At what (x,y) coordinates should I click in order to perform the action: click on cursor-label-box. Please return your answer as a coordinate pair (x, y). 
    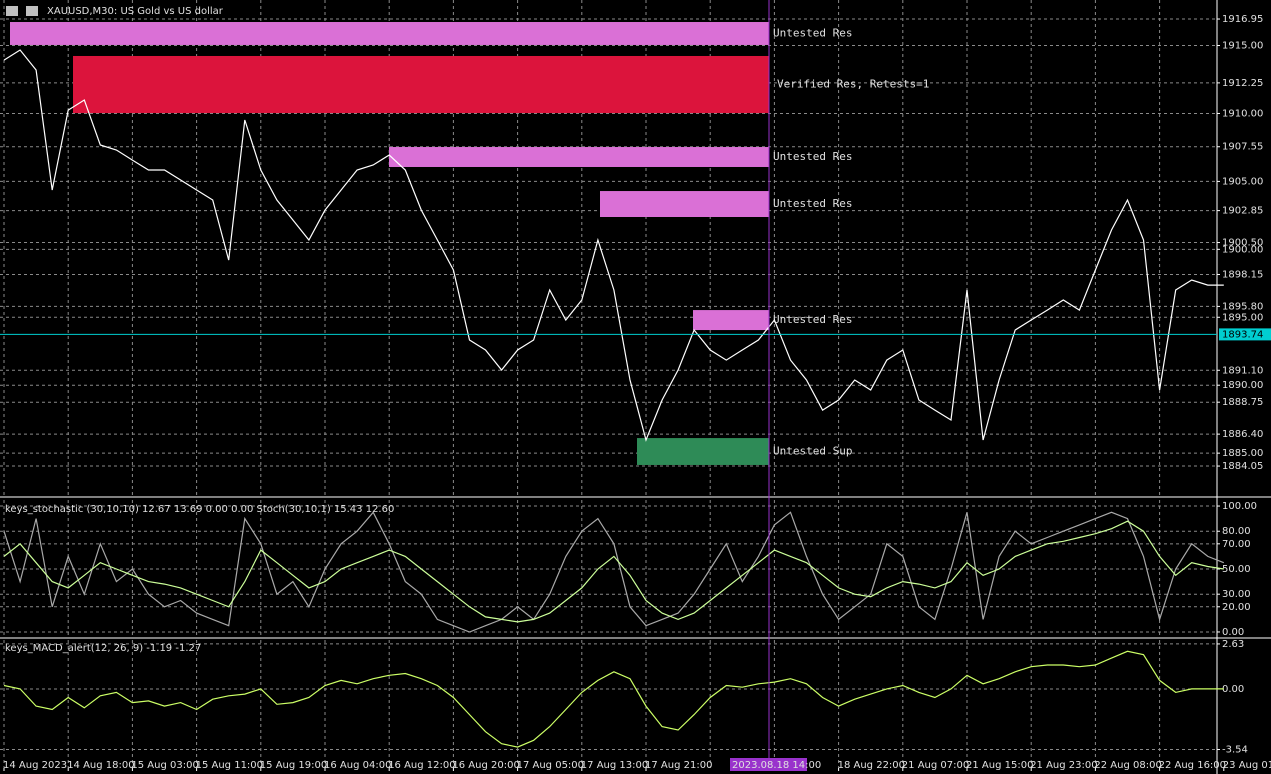
    Looking at the image, I should click on (768, 764).